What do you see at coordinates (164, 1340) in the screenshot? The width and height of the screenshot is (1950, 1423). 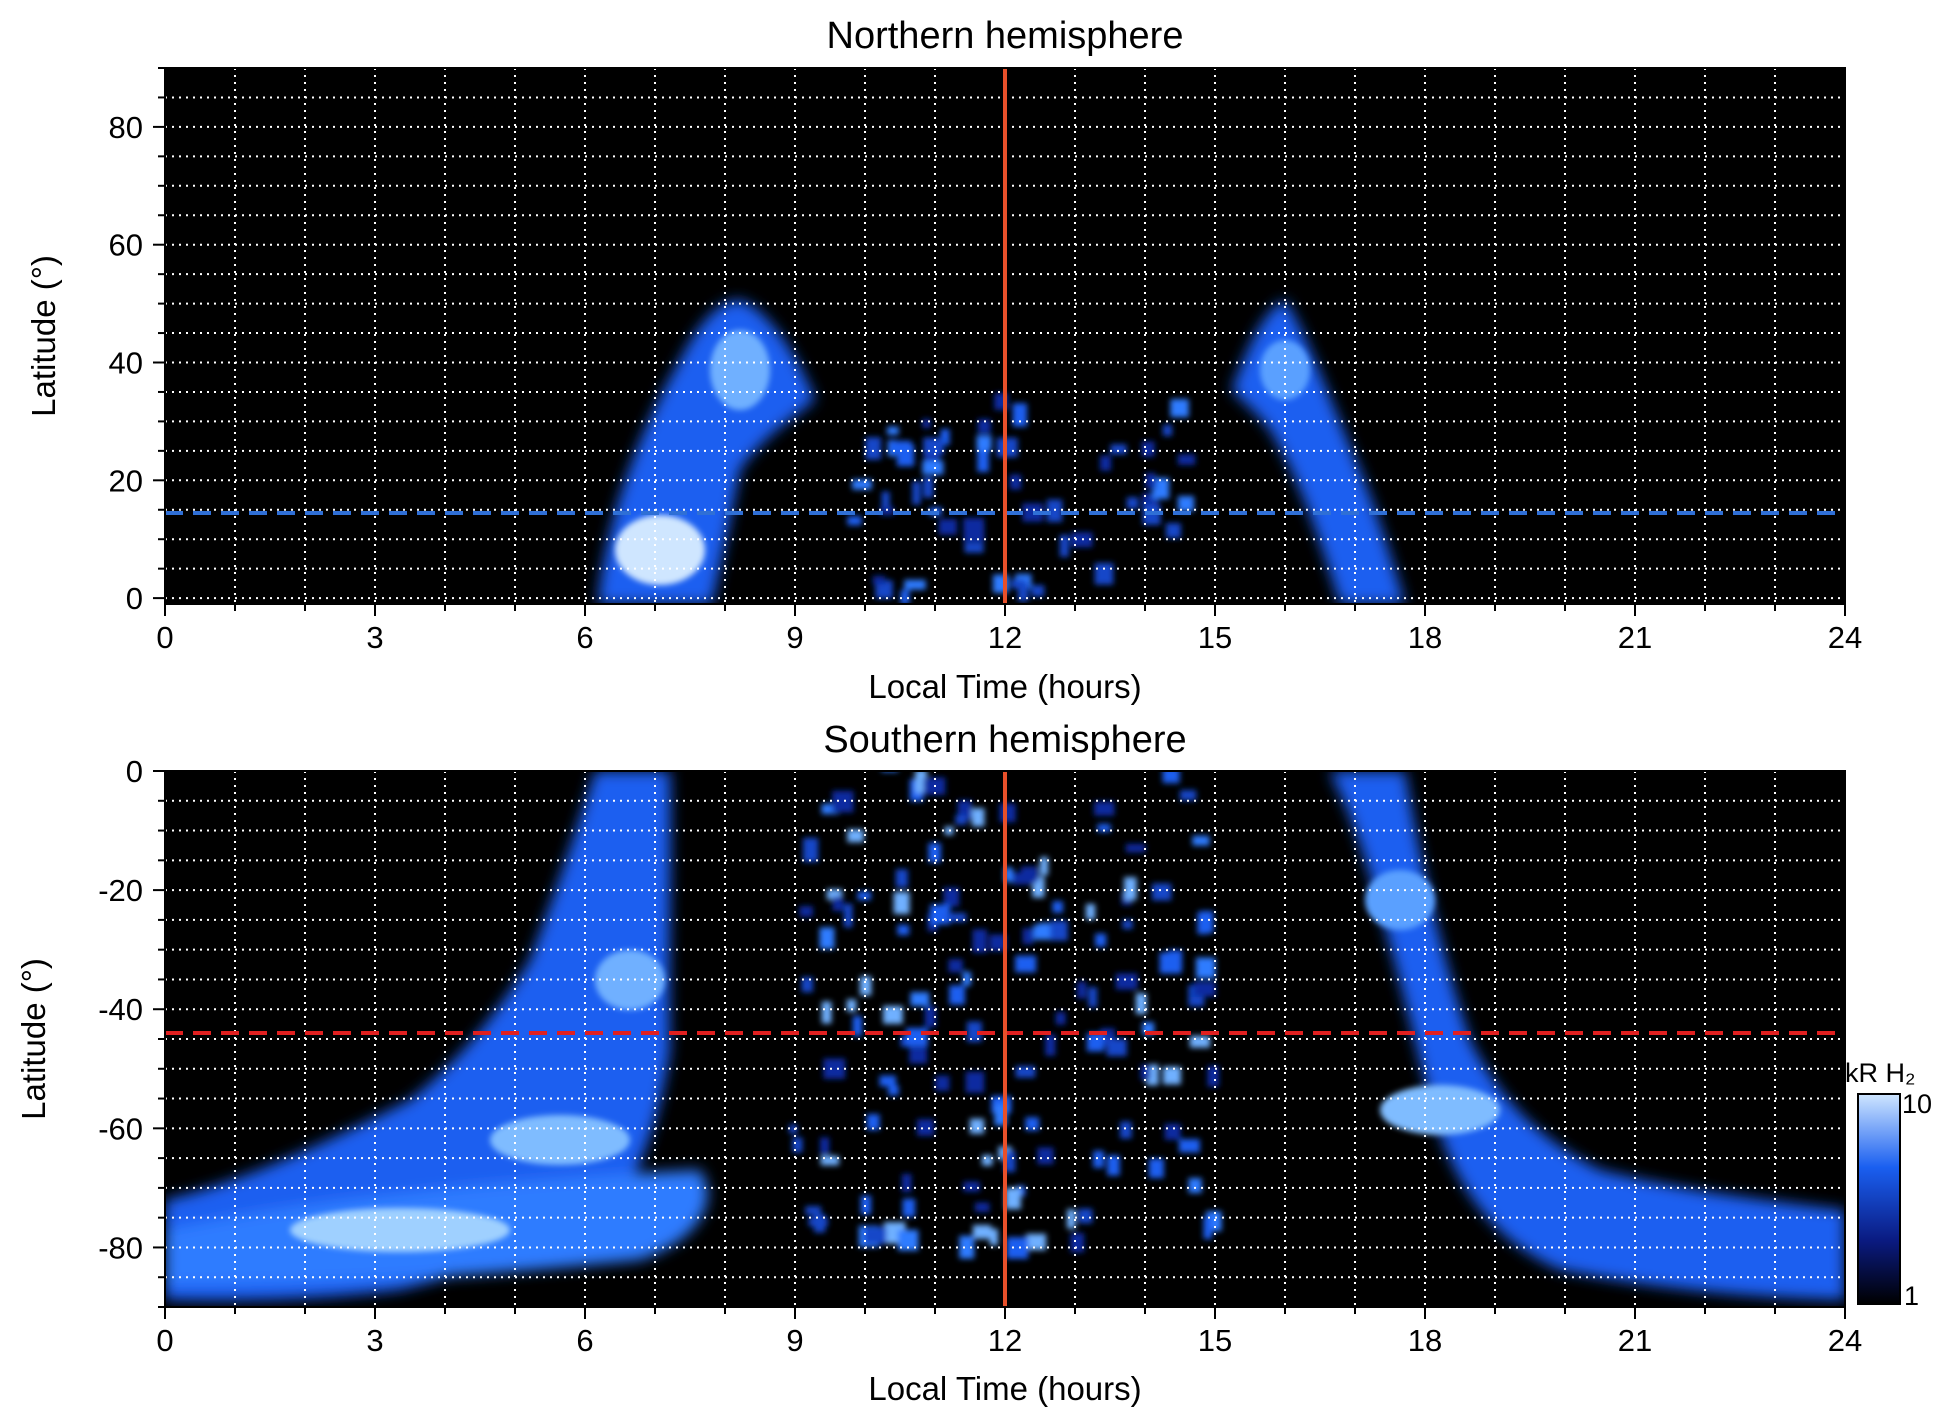 I see `south-xtick-label: 0` at bounding box center [164, 1340].